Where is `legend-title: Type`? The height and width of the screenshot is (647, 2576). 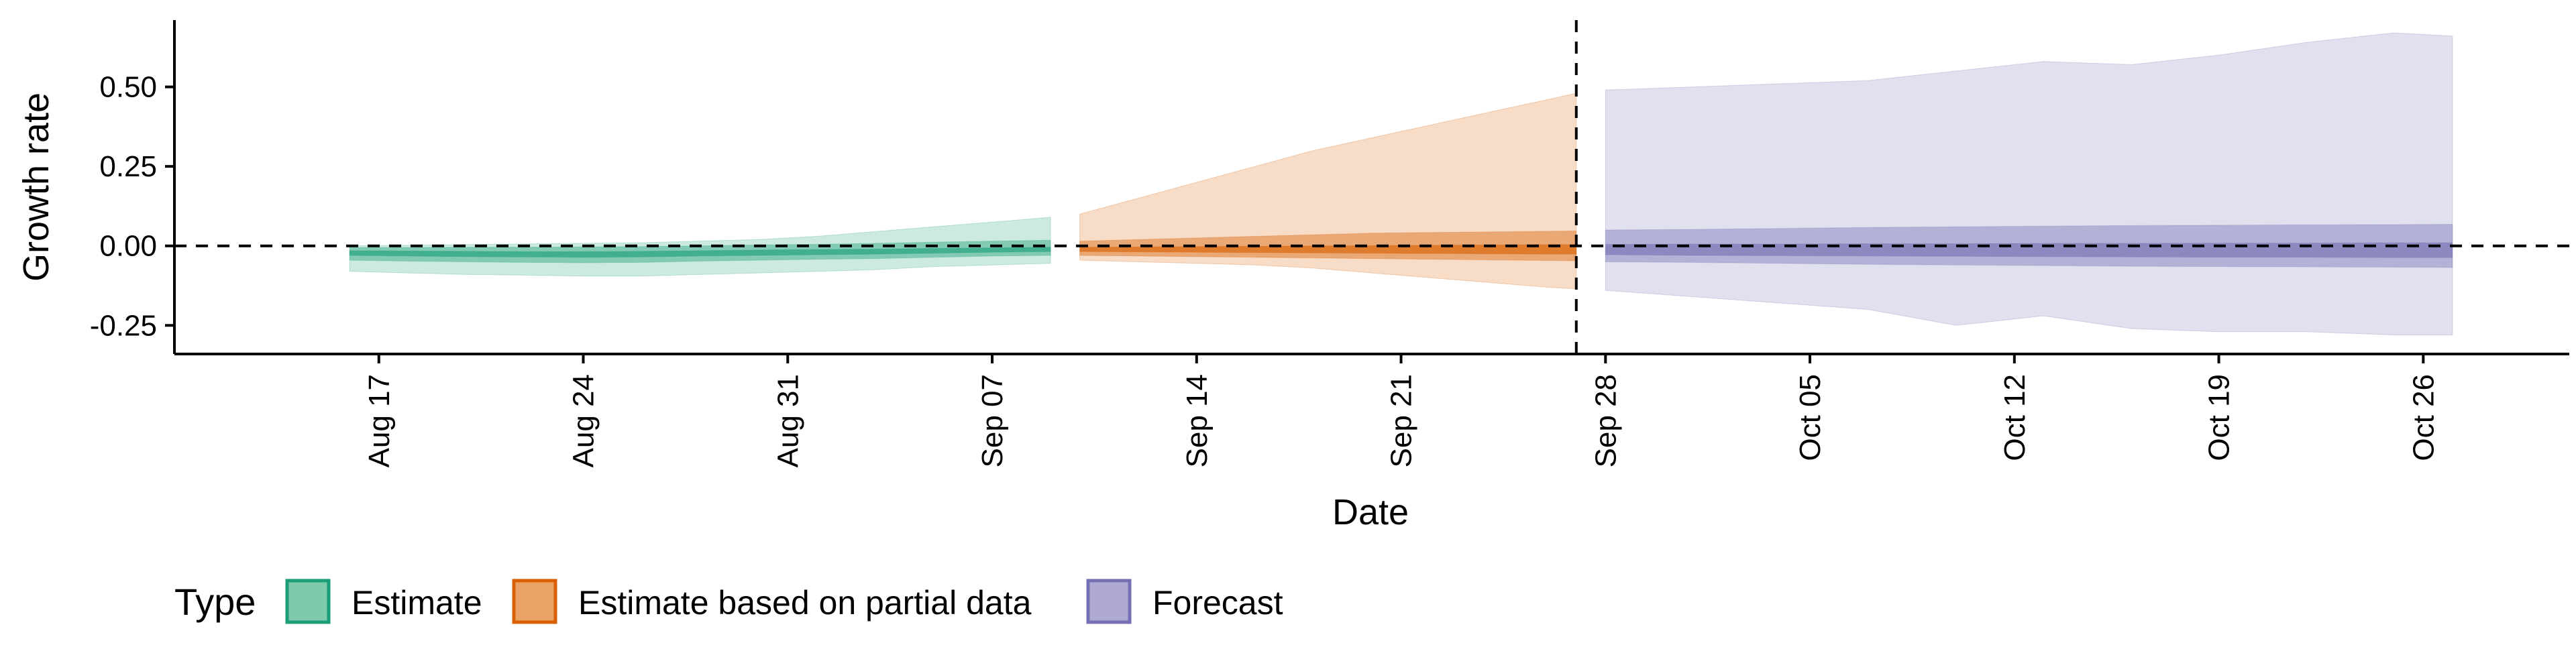
legend-title: Type is located at coordinates (215, 602).